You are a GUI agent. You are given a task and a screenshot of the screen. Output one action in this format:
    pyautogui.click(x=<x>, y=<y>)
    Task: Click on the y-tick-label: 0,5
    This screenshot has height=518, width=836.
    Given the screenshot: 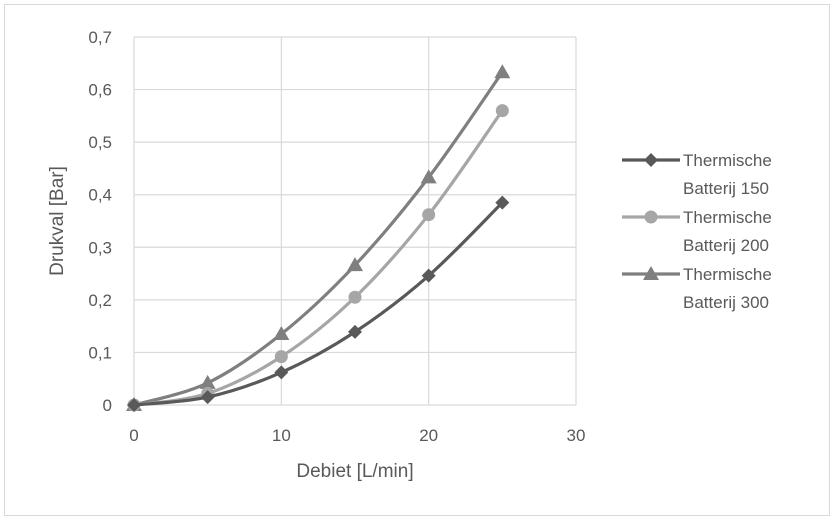 What is the action you would take?
    pyautogui.click(x=100, y=142)
    